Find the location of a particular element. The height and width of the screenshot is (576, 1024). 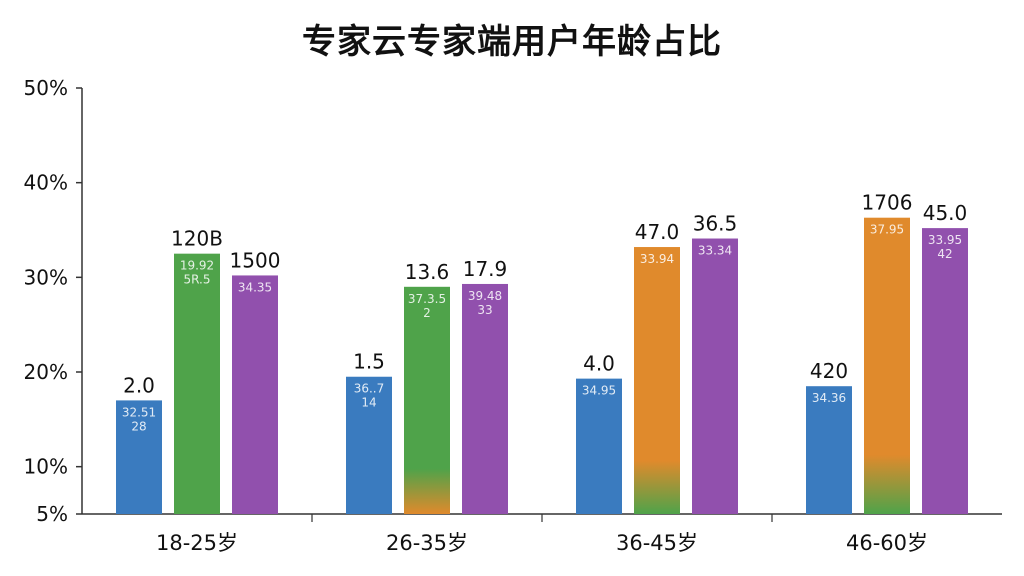

bar-inner-label: 32.51 is located at coordinates (139, 412).